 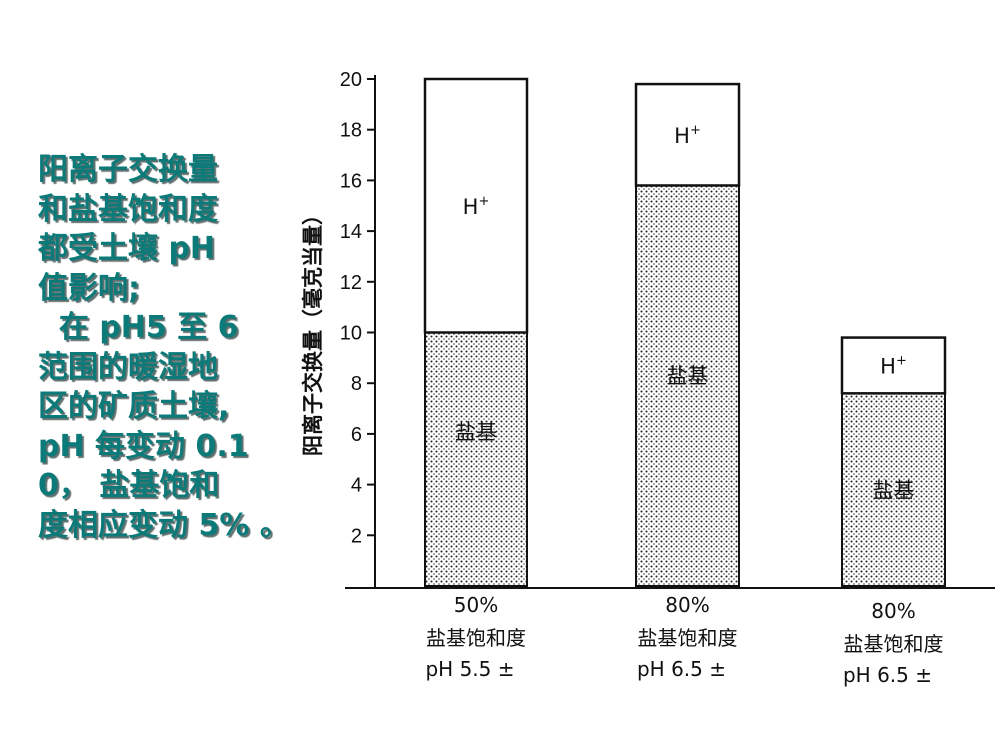 I want to click on y-axis-label: 阳离子交换量（毫克当量）, so click(x=313, y=330).